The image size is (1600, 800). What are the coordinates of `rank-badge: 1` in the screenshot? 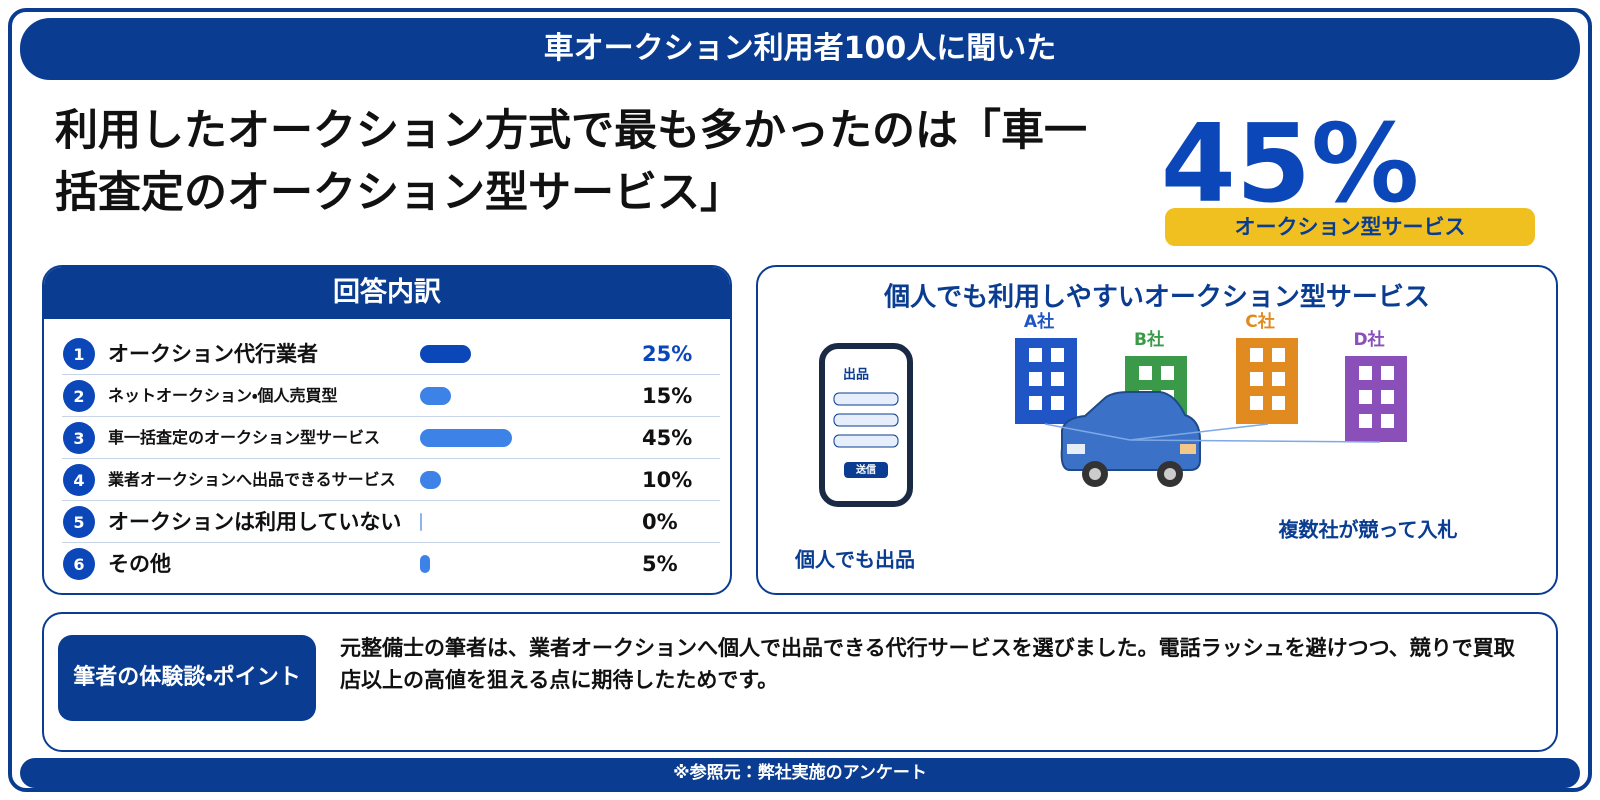 It's located at (79, 354).